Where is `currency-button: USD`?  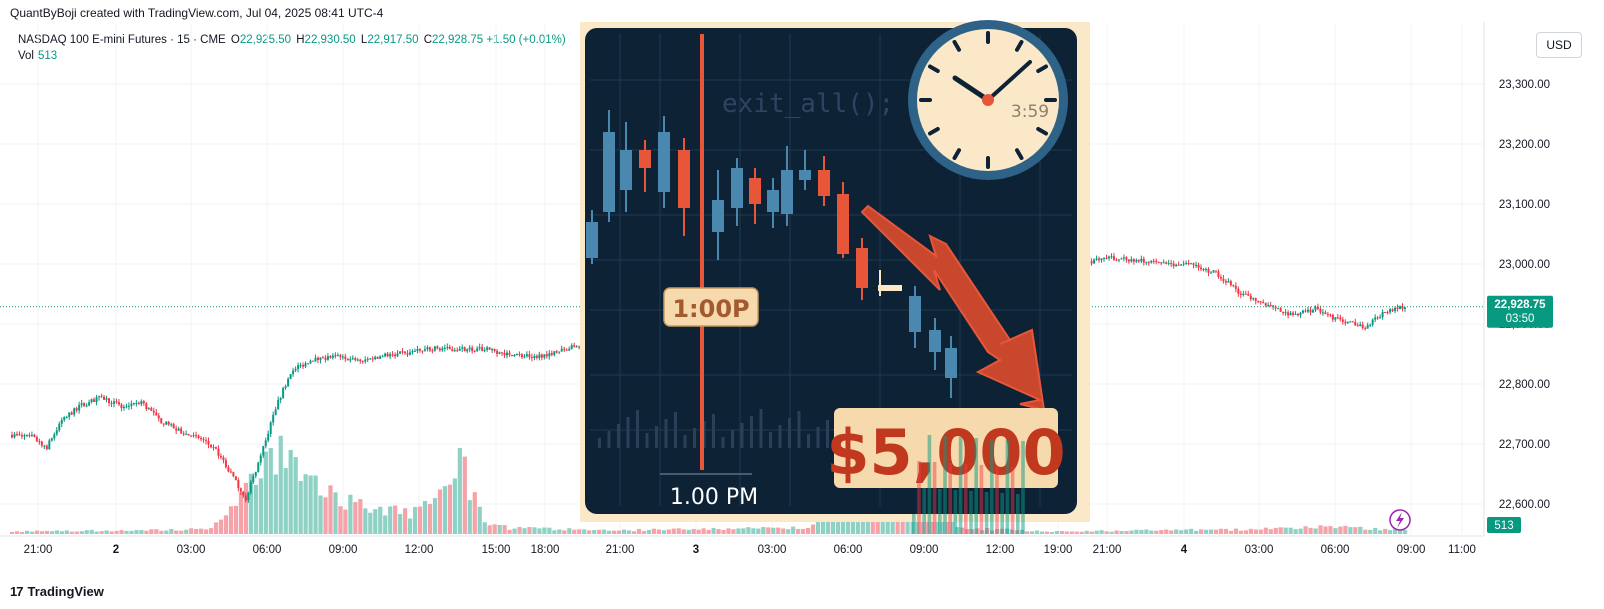
currency-button: USD is located at coordinates (1559, 45).